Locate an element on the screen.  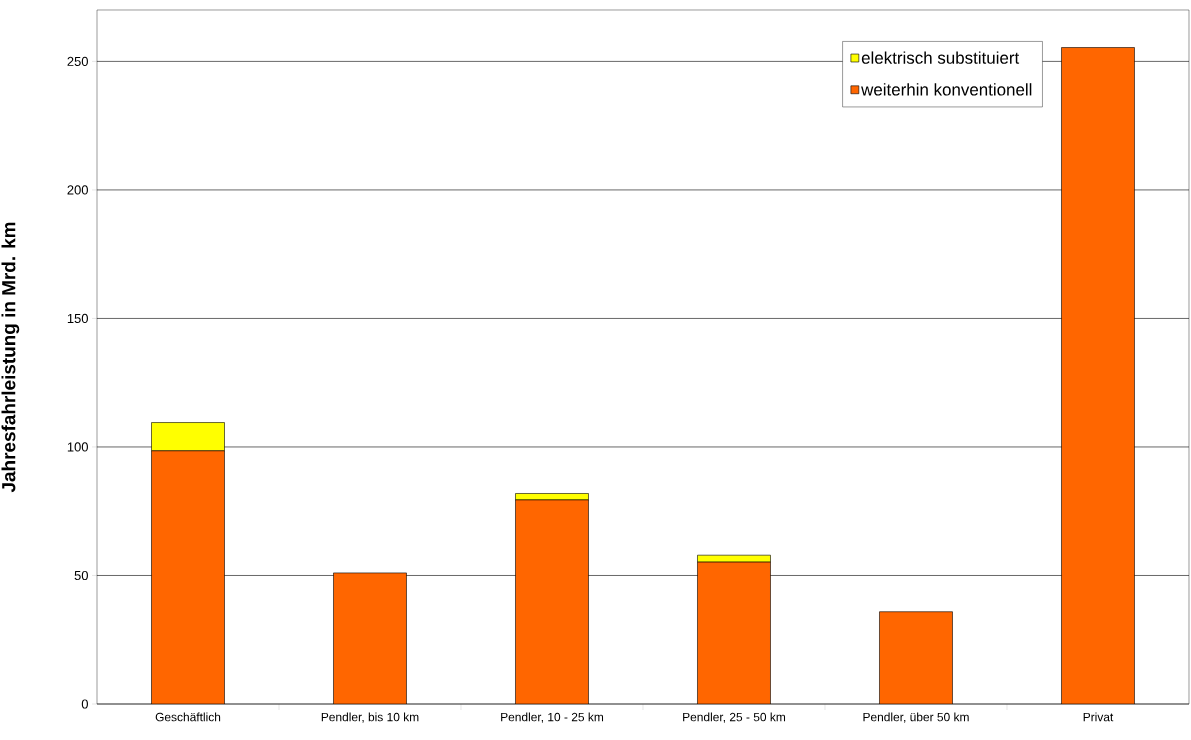
x-tick-label: Pendler, bis 10 km is located at coordinates (370, 717).